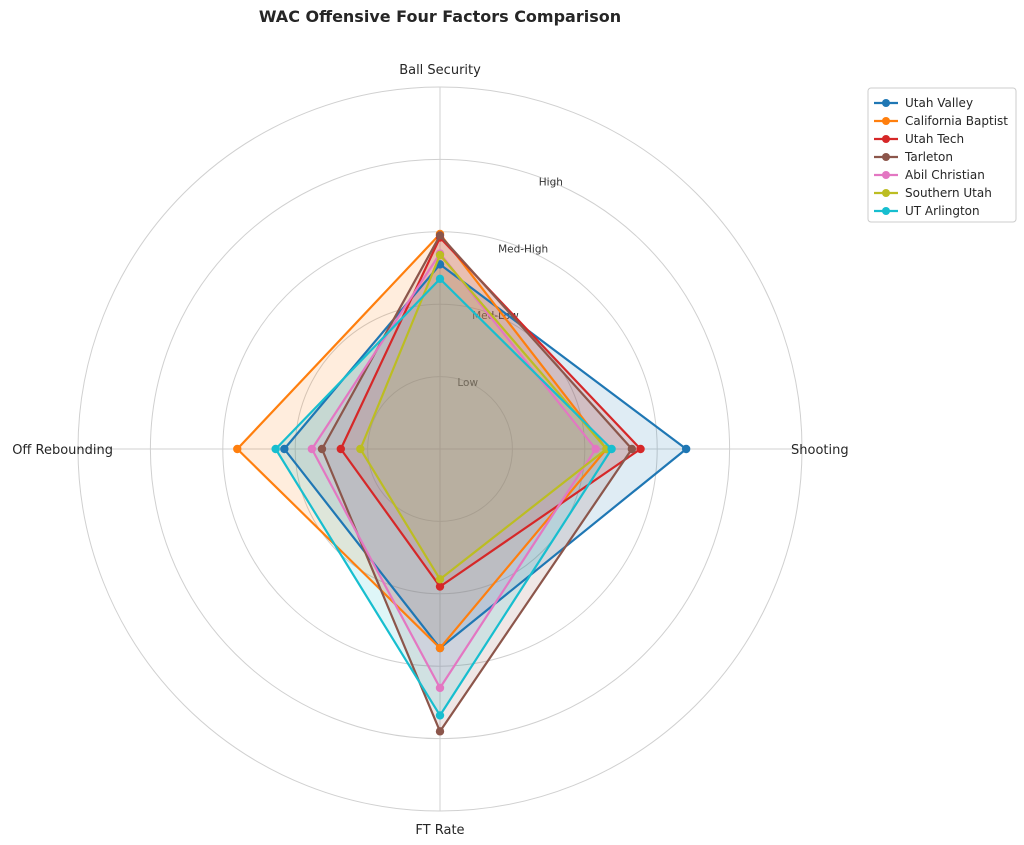 The height and width of the screenshot is (845, 1024). Describe the element at coordinates (440, 70) in the screenshot. I see `axis-label: Ball Security` at that location.